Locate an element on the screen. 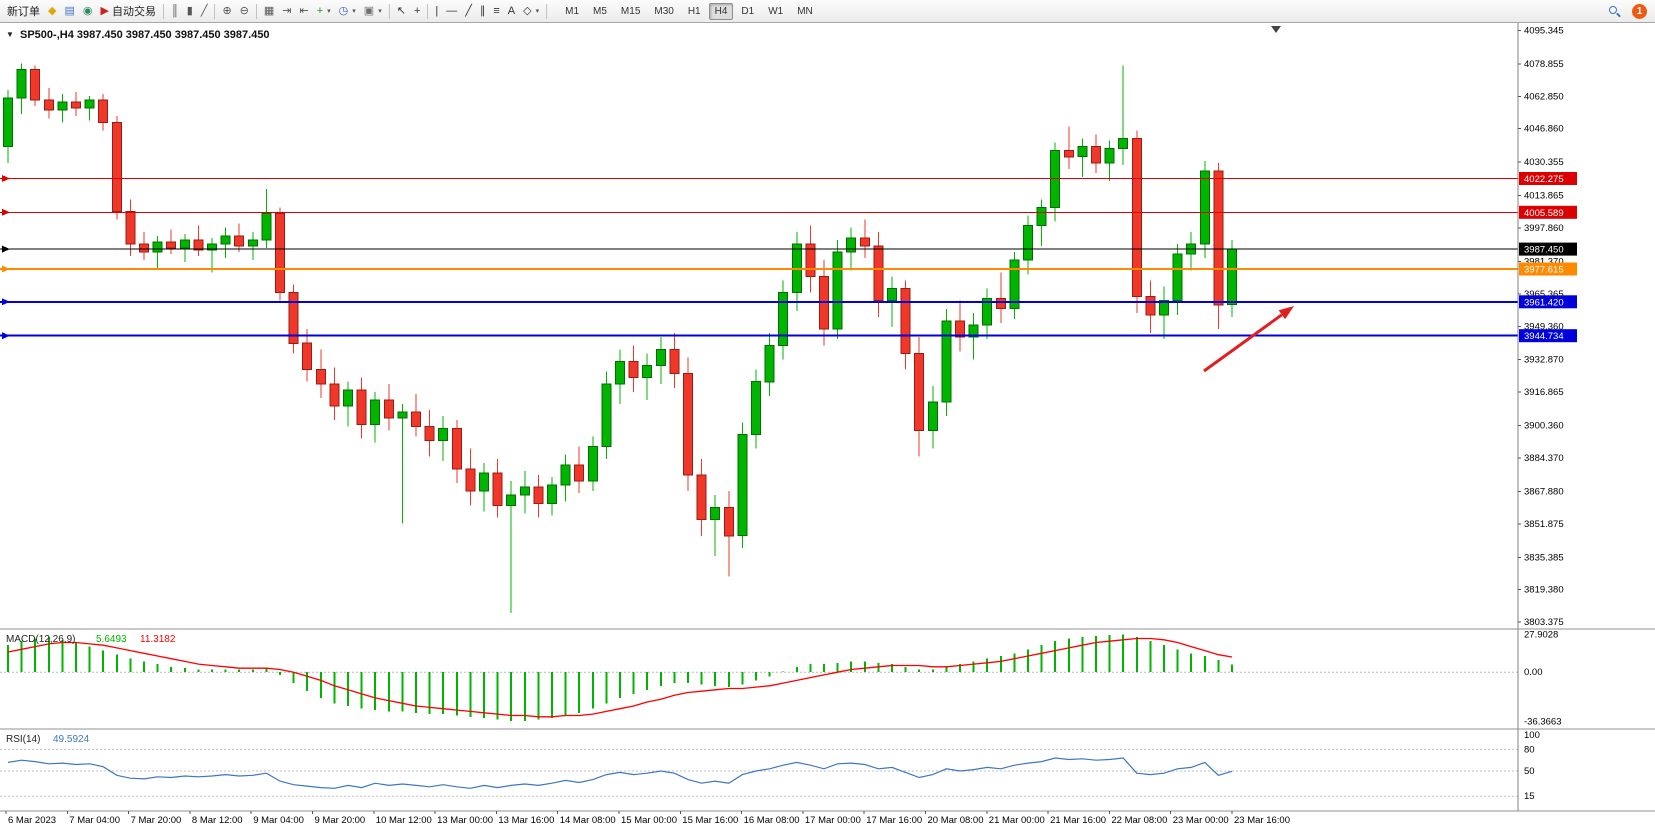 The width and height of the screenshot is (1655, 827). timeframe-group: M1 M5 M15 M30 H1 H4 D1 W1 MN is located at coordinates (689, 11).